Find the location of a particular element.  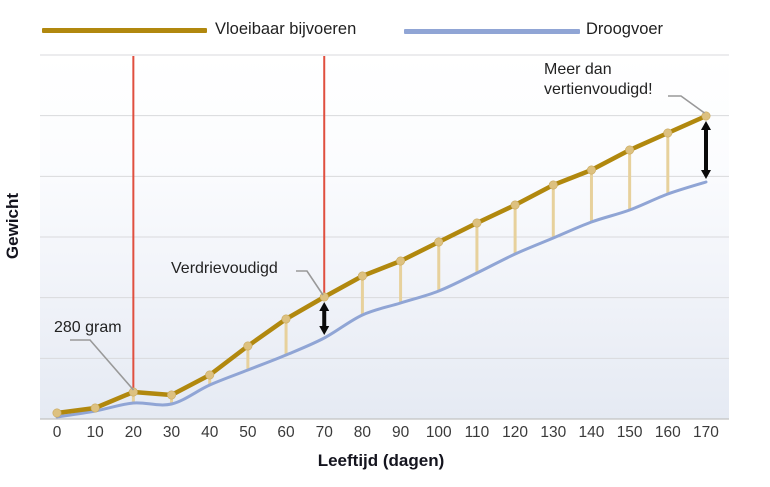

x-tick-label: 60 is located at coordinates (286, 432).